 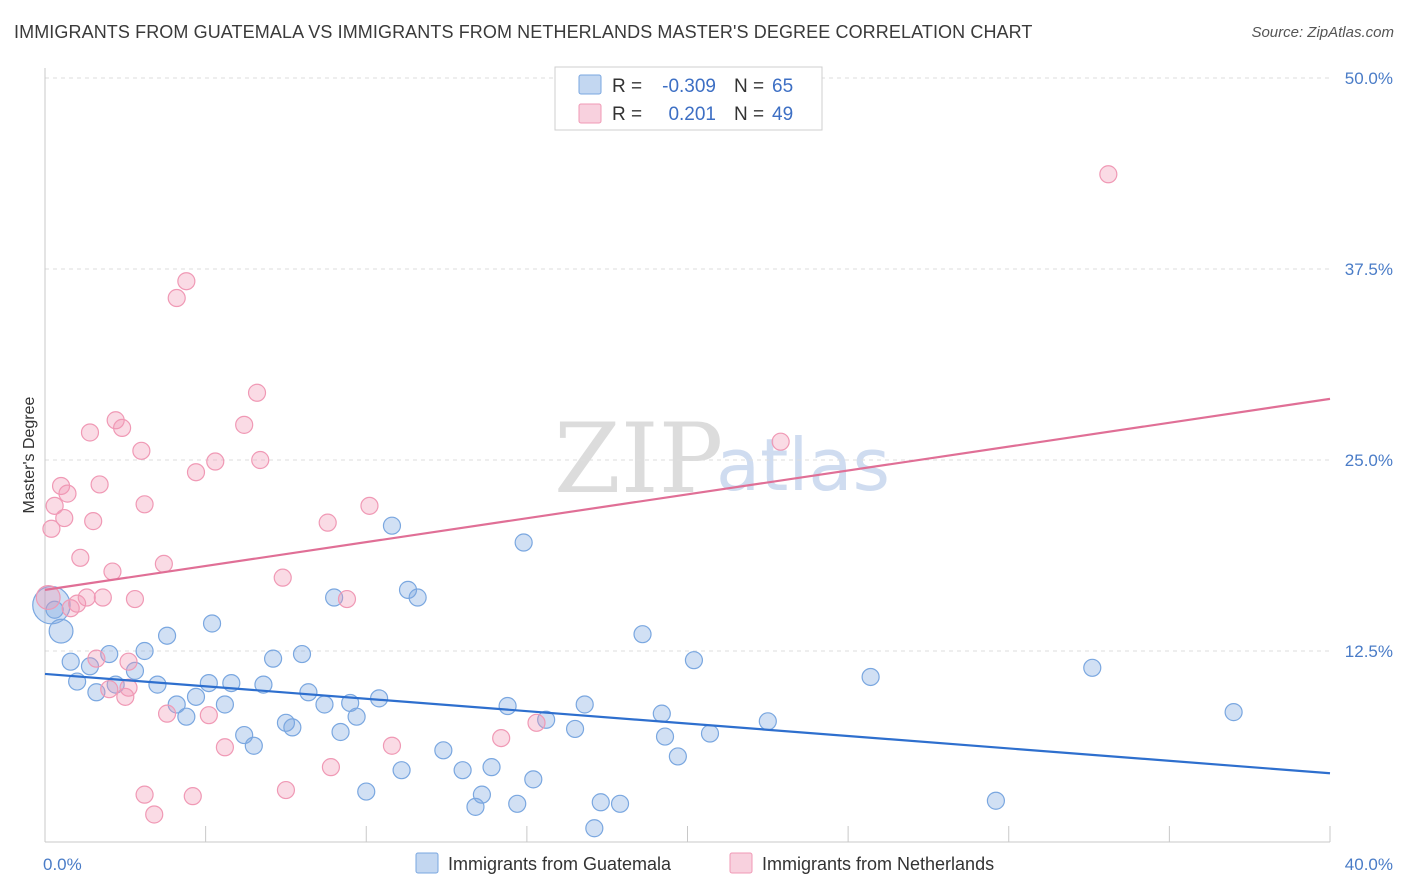 I want to click on legend-box, so click(x=688, y=98).